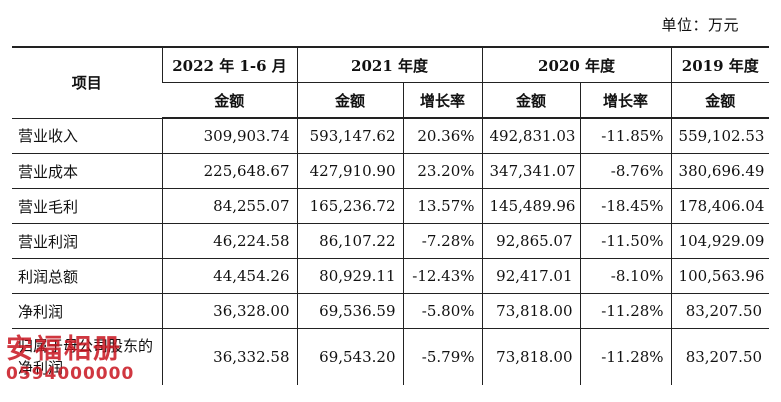 The height and width of the screenshot is (402, 781). Describe the element at coordinates (531, 276) in the screenshot. I see `cell-amount-2020: 92,417.01` at that location.